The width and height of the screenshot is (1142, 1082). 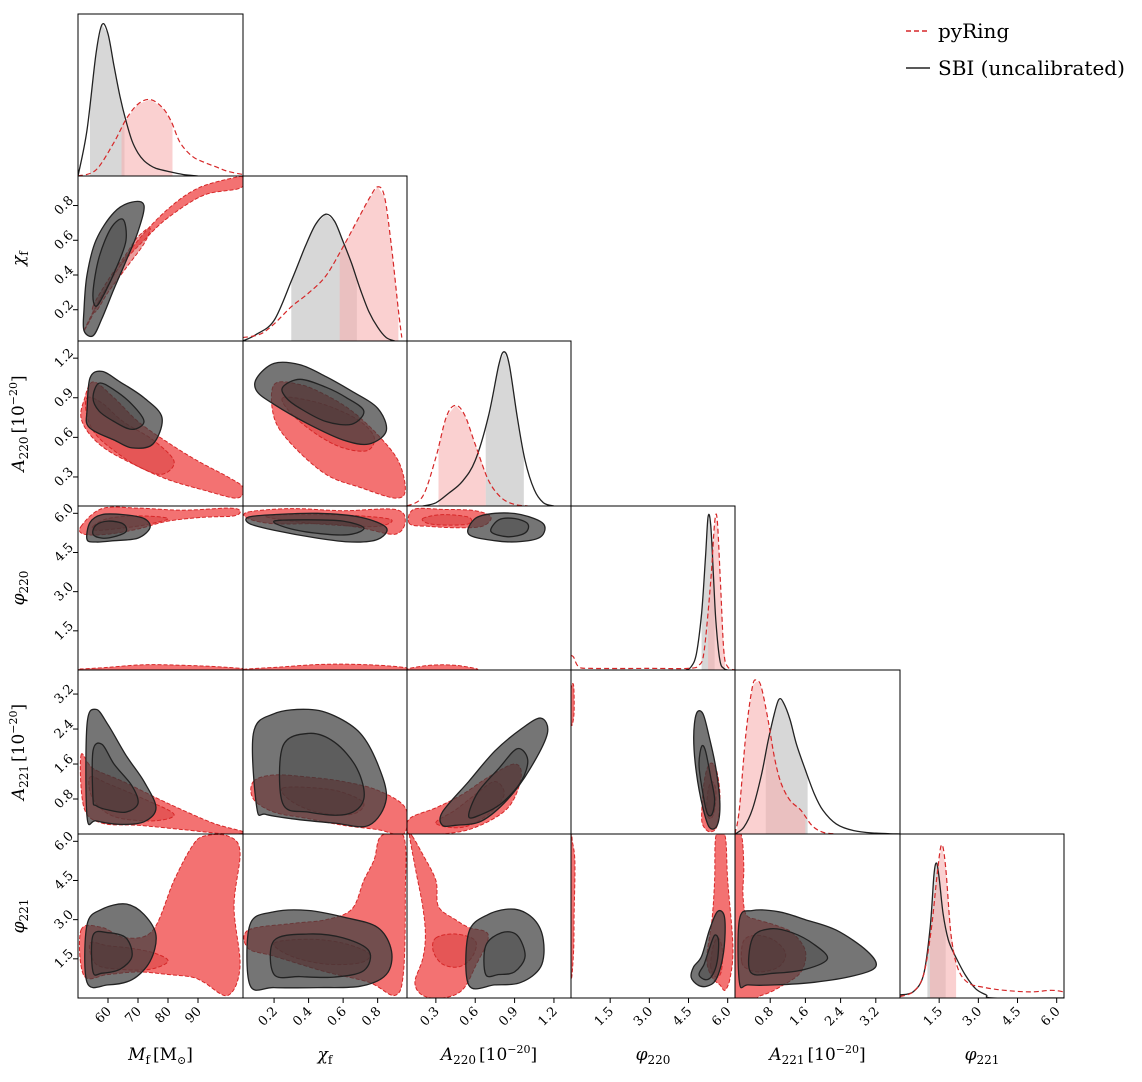 I want to click on y-tick-label-phi220: 4.5, so click(x=64, y=552).